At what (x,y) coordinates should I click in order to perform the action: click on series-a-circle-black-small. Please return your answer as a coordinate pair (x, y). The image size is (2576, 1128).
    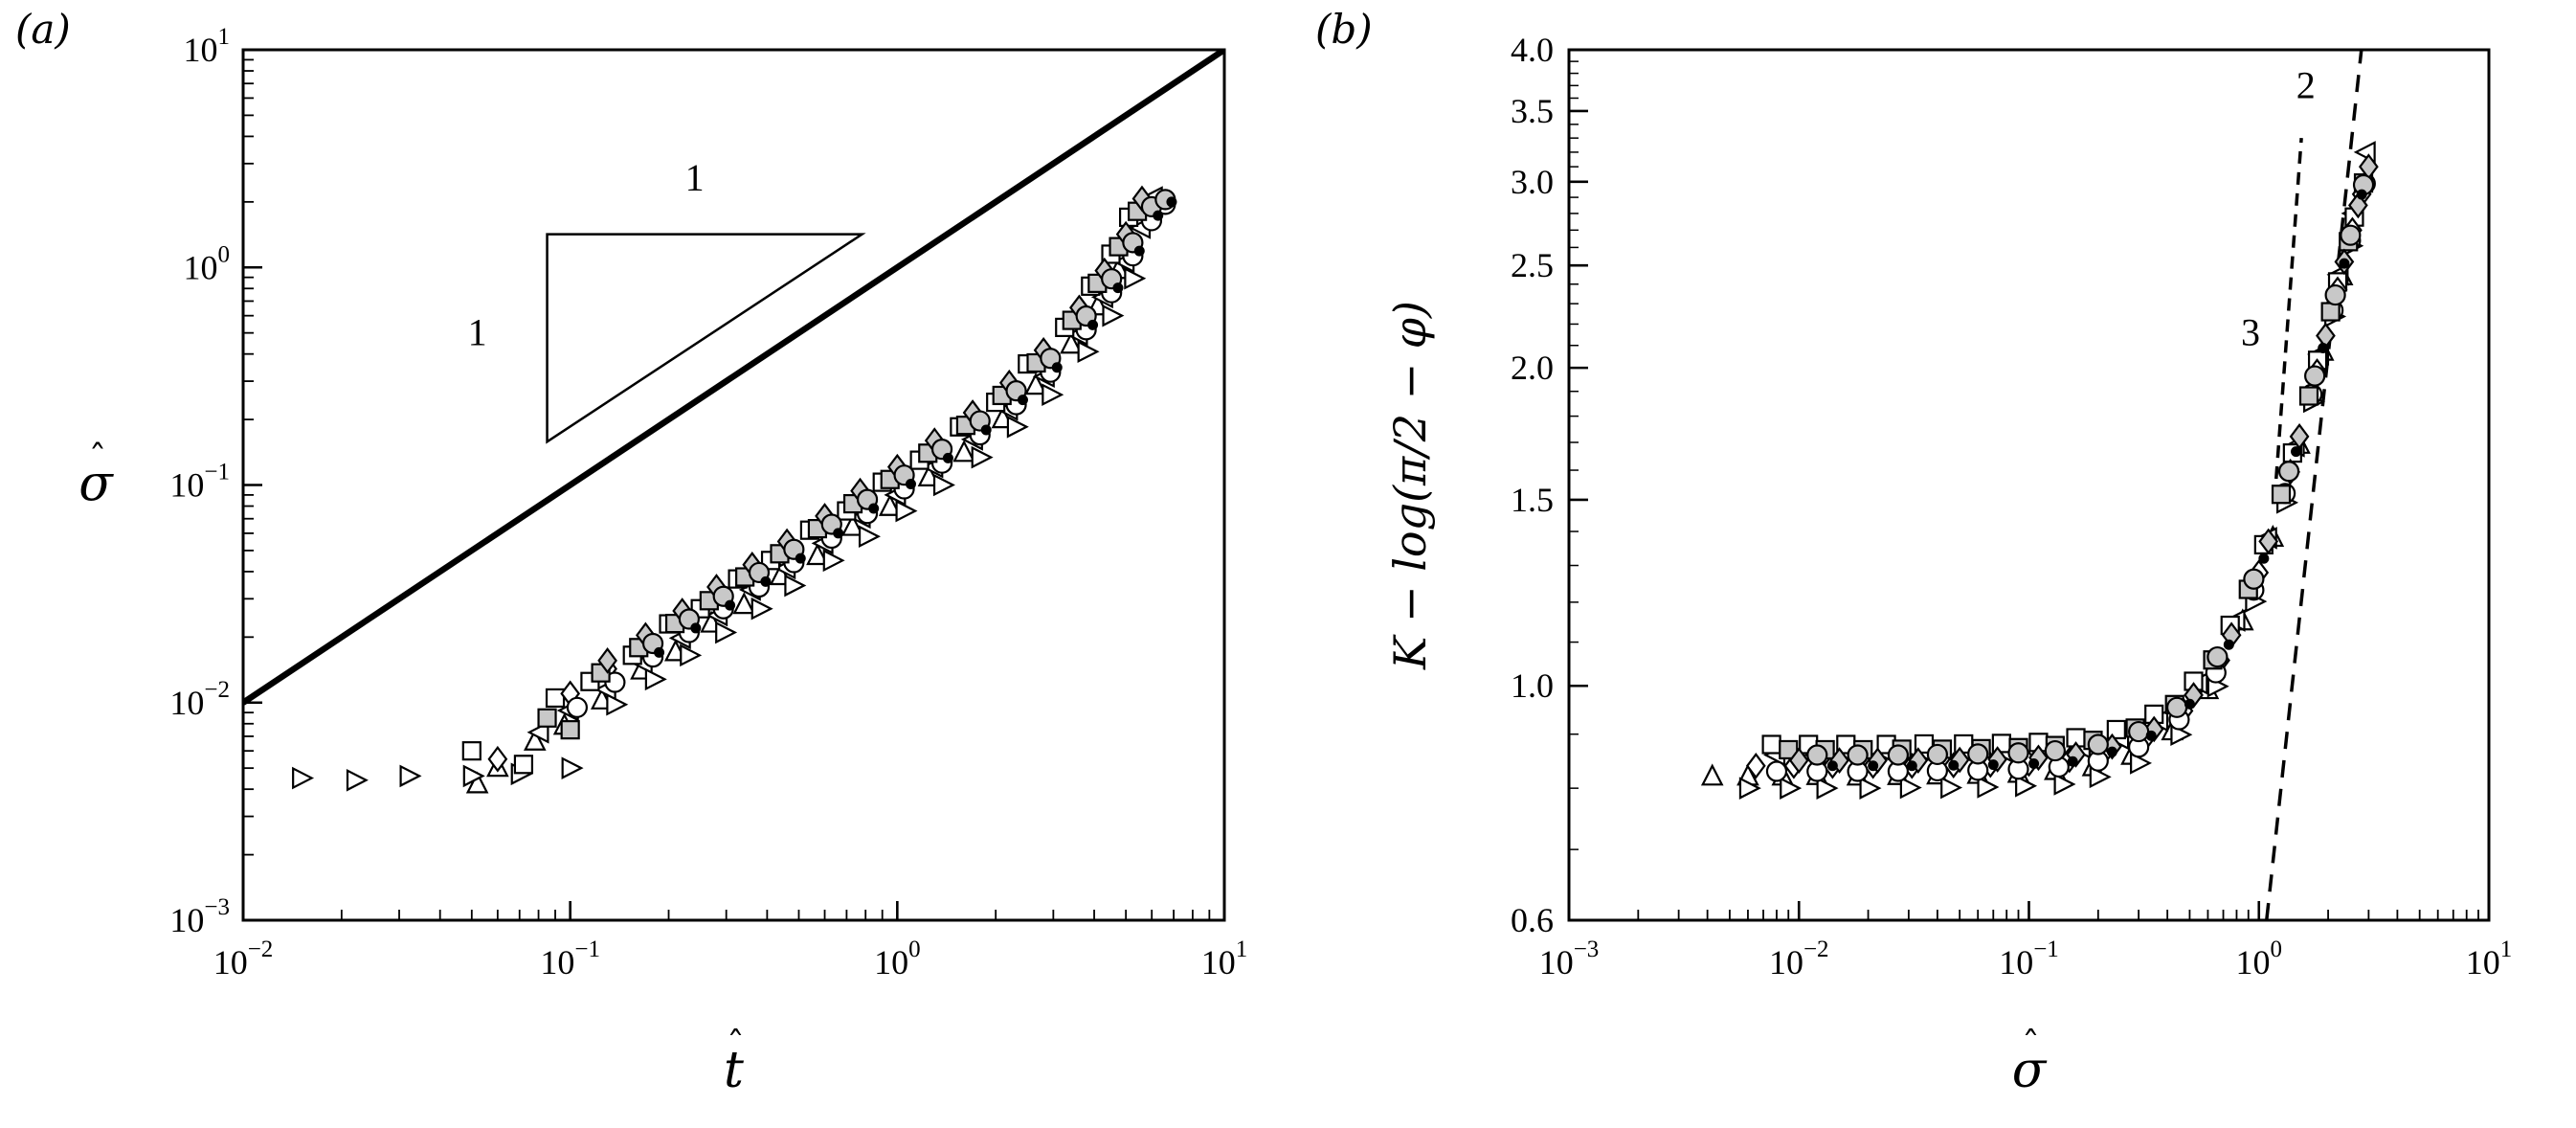
    Looking at the image, I should click on (916, 427).